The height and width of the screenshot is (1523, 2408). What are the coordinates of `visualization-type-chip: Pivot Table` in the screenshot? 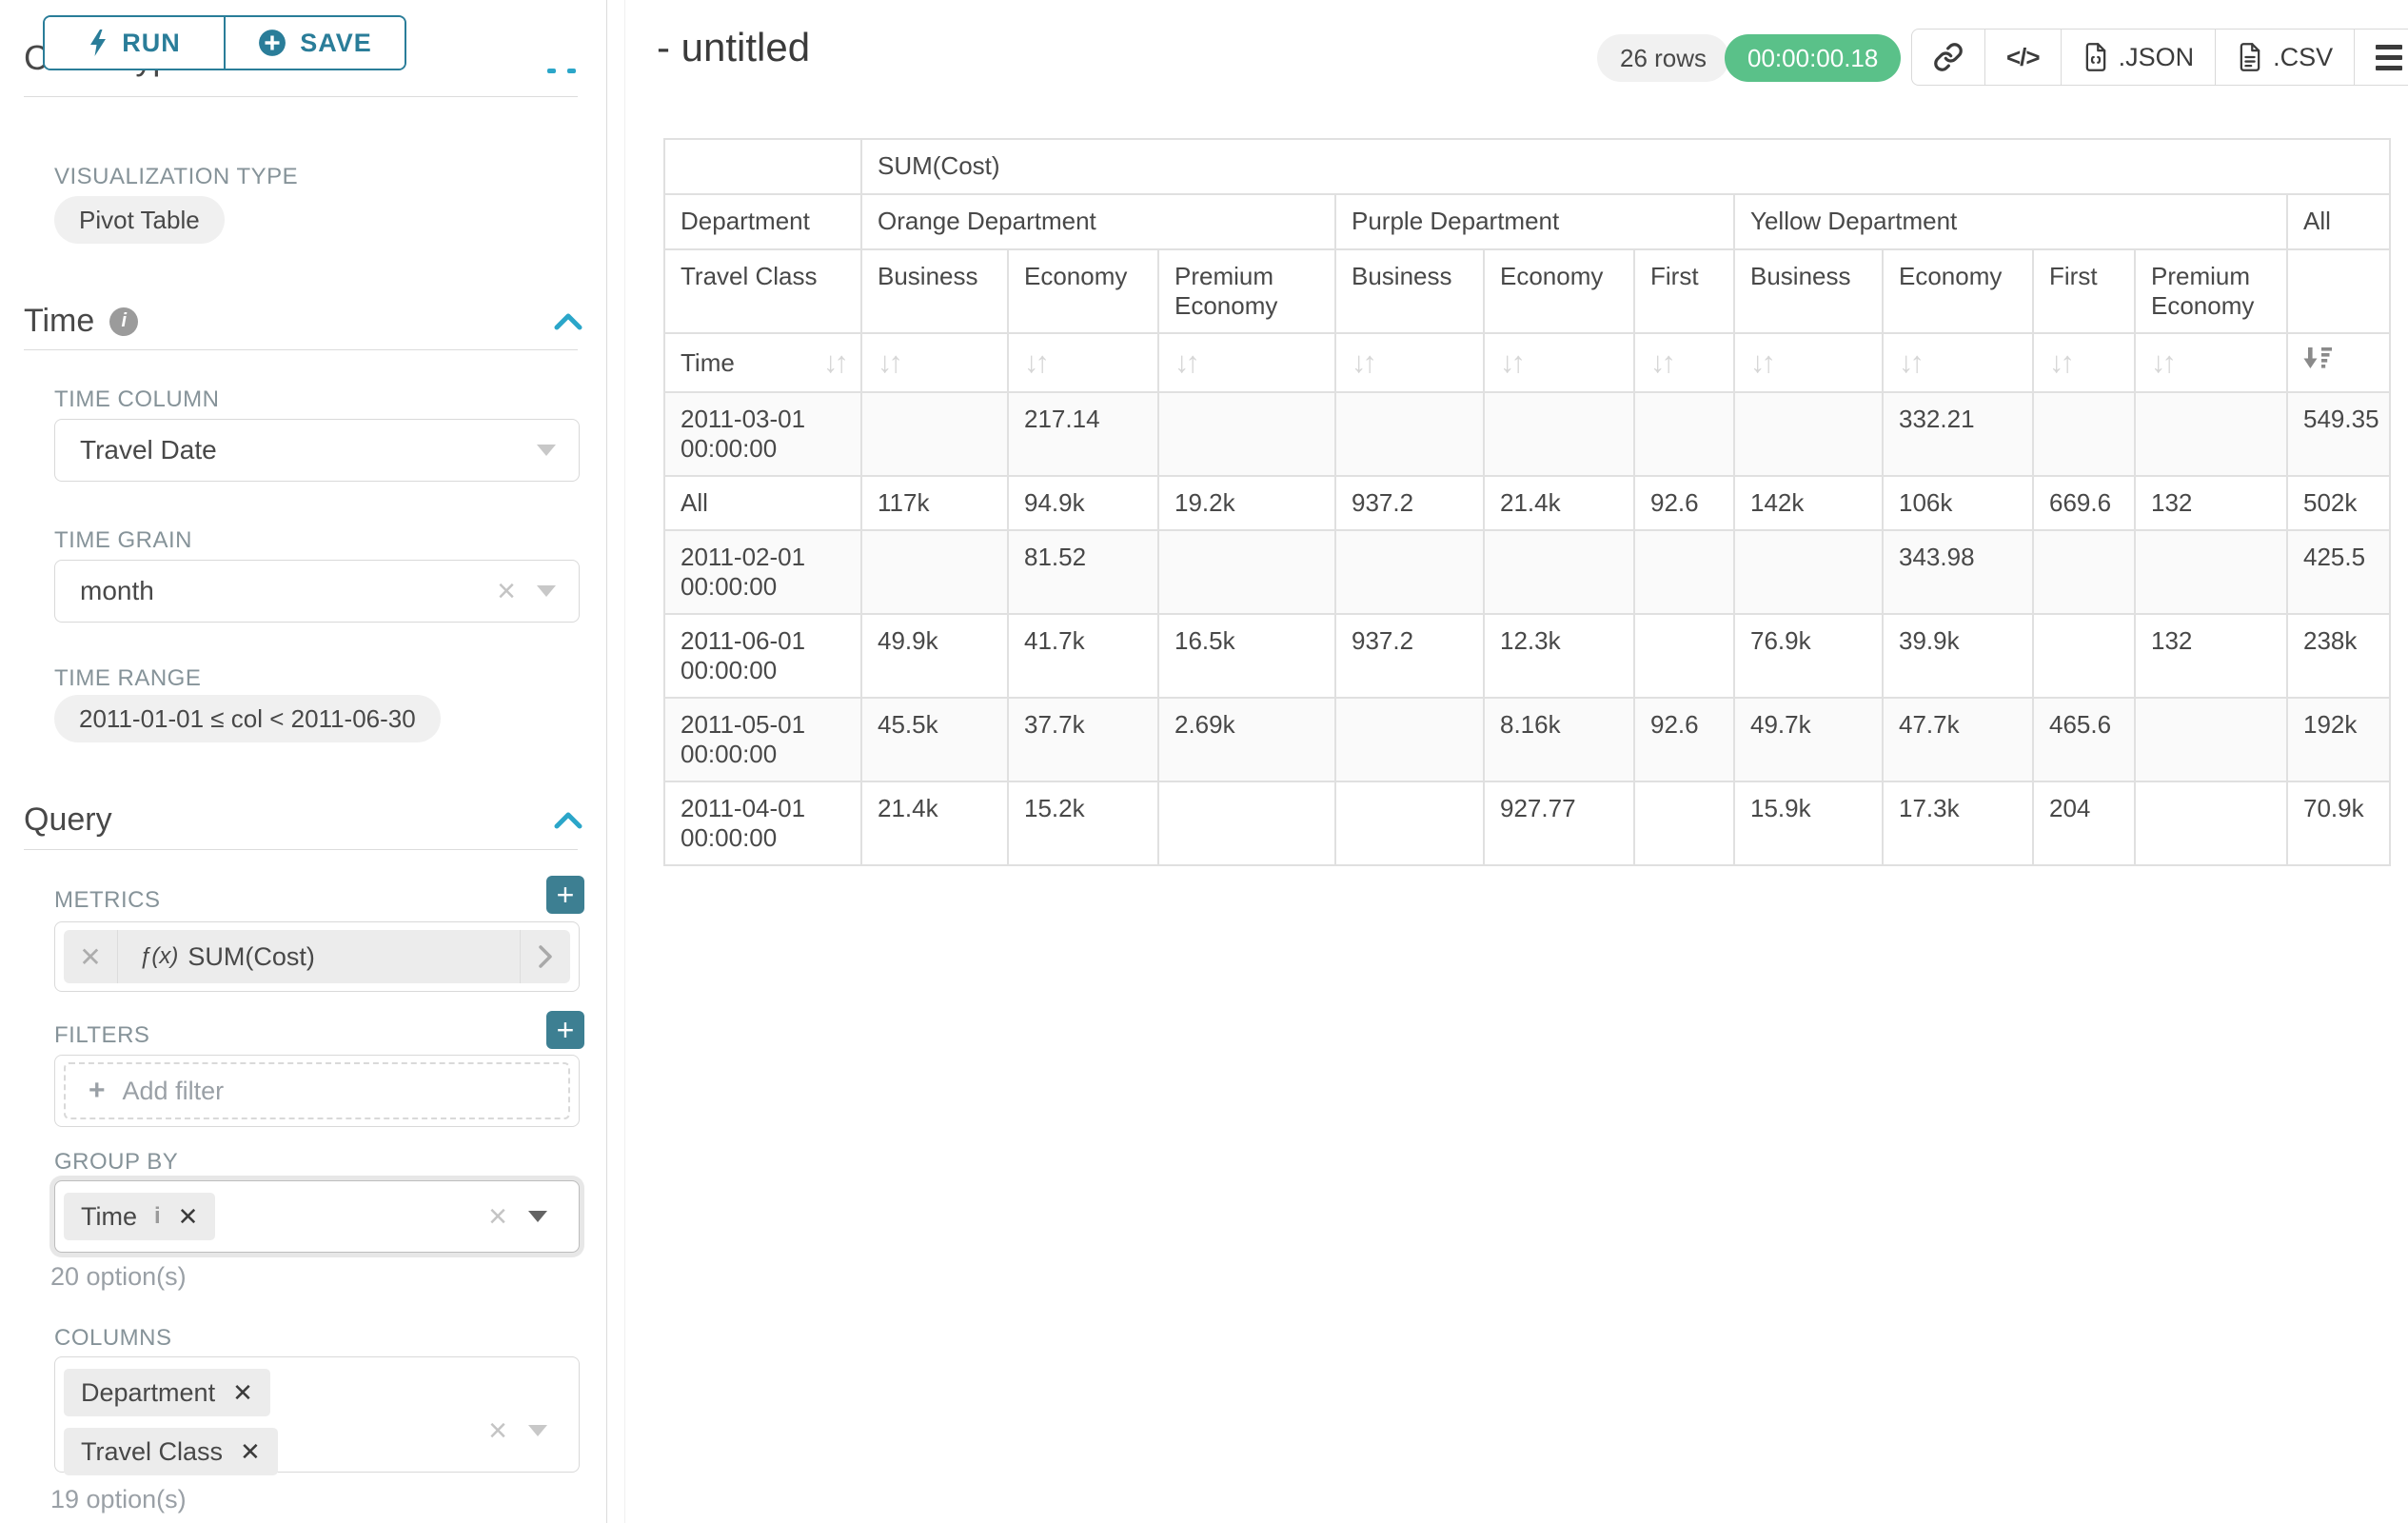 It's located at (139, 220).